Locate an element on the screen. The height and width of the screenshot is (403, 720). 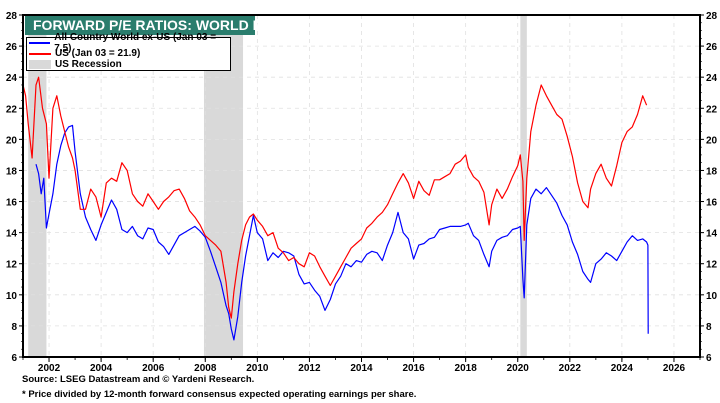
y-tick-label-right: 14 is located at coordinates (712, 234).